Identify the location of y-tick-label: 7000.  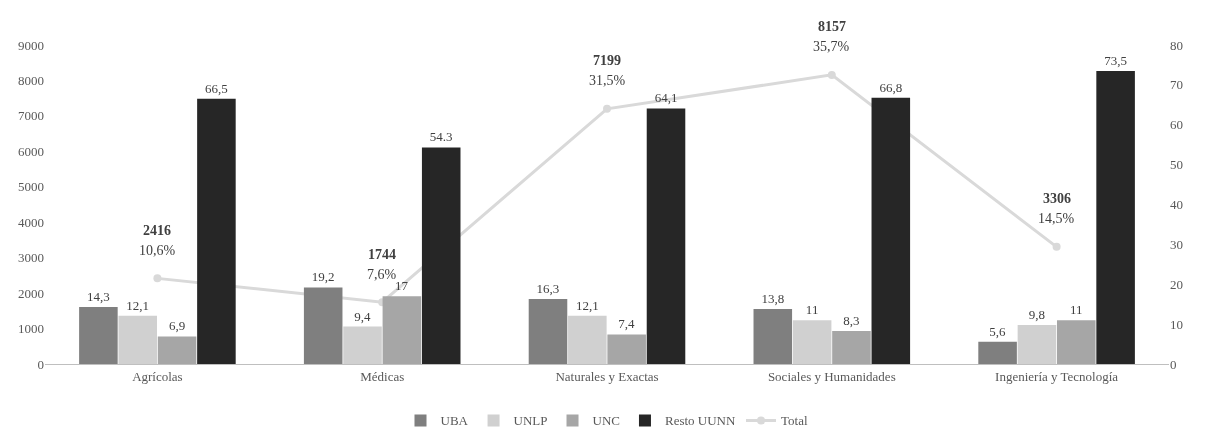
(31, 116).